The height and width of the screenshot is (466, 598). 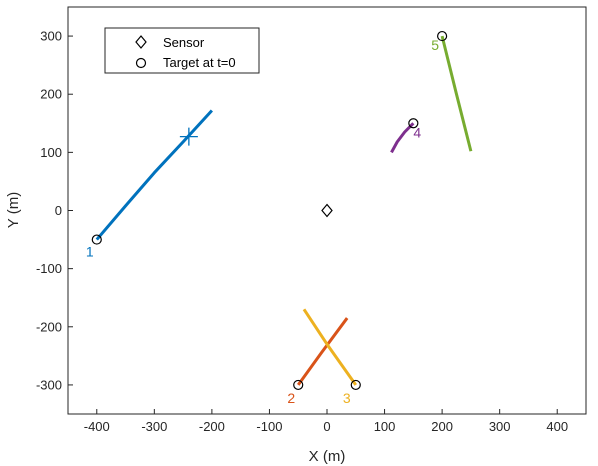 I want to click on x-tick-label: 200, so click(x=442, y=426).